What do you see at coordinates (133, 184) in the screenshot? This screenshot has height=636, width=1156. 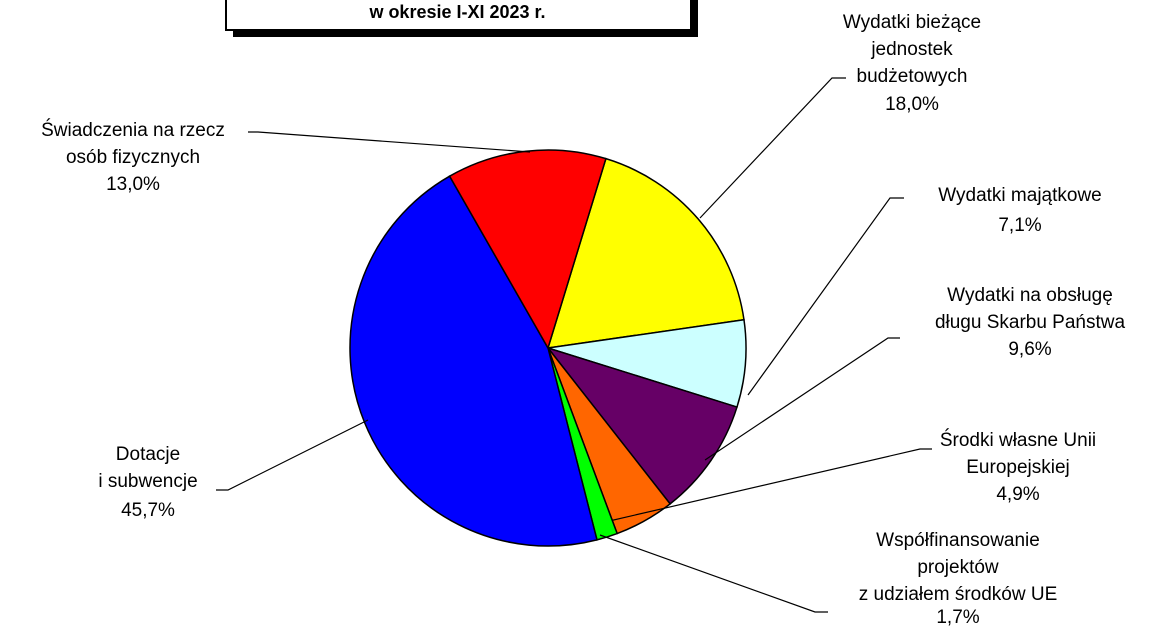 I see `value-label: 13,0%` at bounding box center [133, 184].